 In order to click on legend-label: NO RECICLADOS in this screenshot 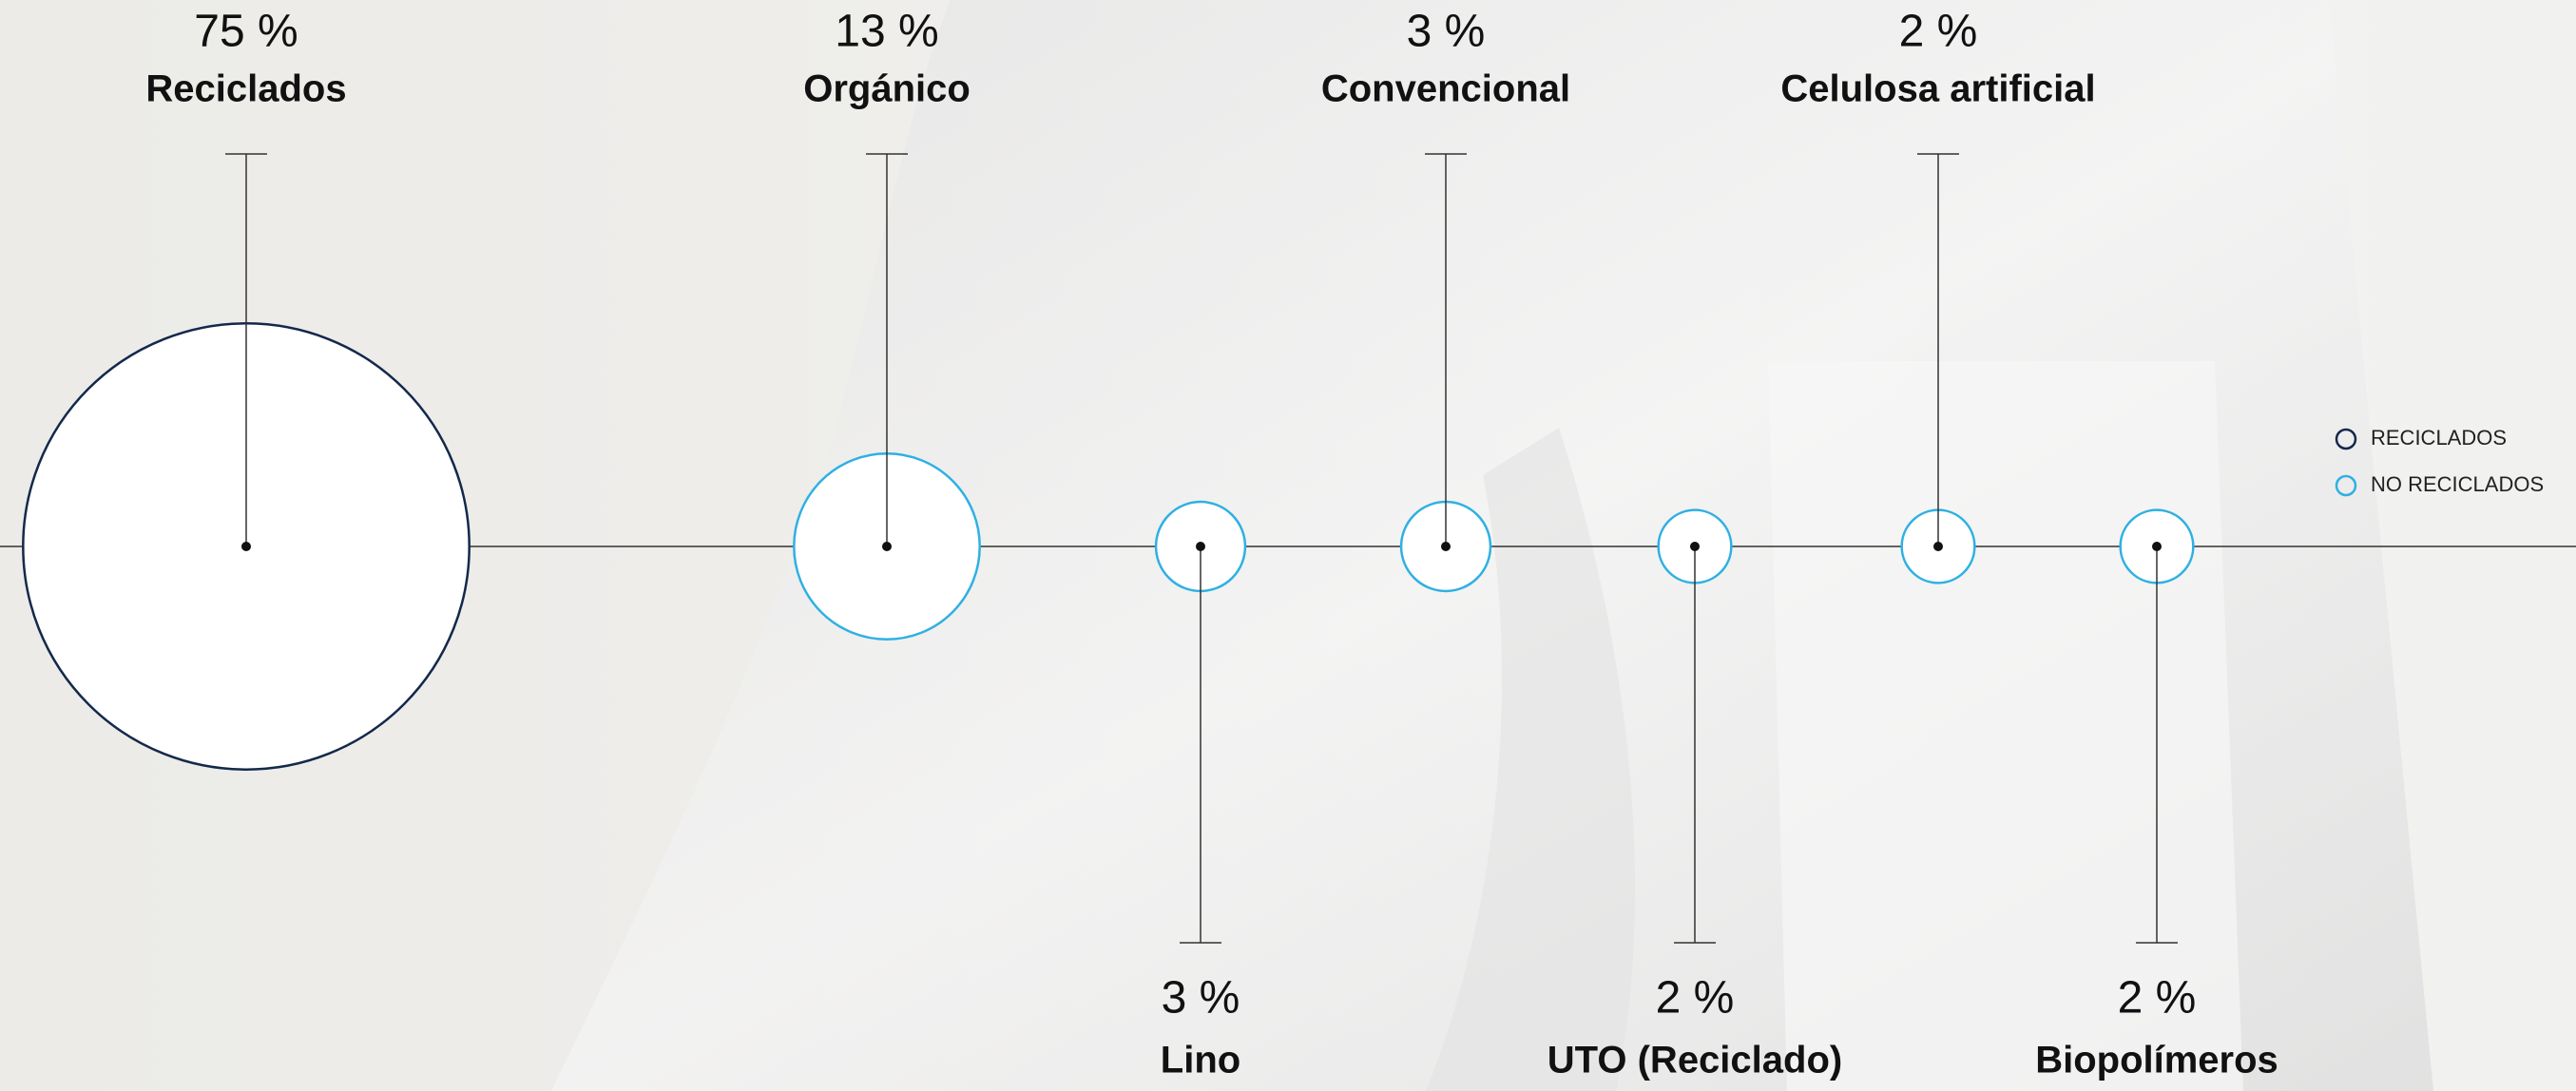, I will do `click(2457, 484)`.